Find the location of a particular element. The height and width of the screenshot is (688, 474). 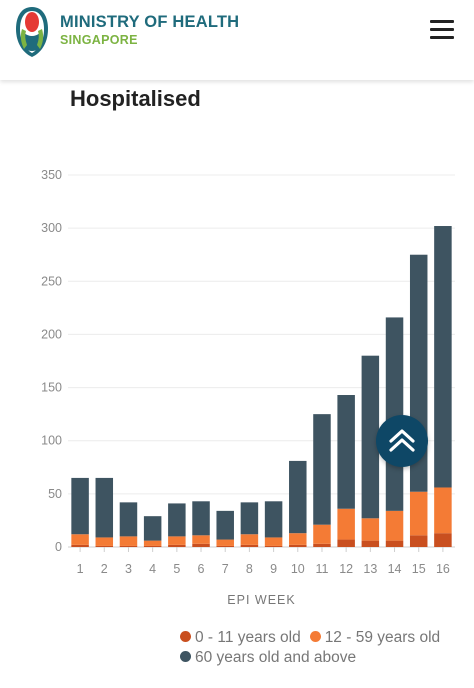

y-tick-label: 300 is located at coordinates (51, 228).